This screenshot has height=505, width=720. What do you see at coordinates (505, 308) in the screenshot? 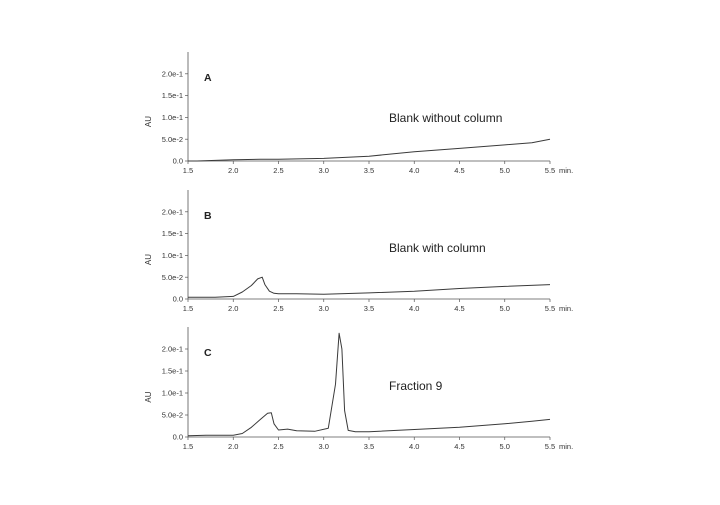
I see `panel-b-x-tick-label: 5.0` at bounding box center [505, 308].